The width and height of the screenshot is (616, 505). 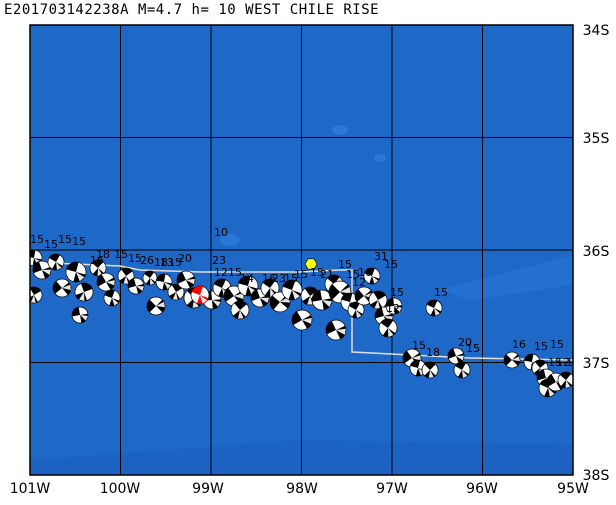 What do you see at coordinates (120, 489) in the screenshot?
I see `longitude-label: 100W` at bounding box center [120, 489].